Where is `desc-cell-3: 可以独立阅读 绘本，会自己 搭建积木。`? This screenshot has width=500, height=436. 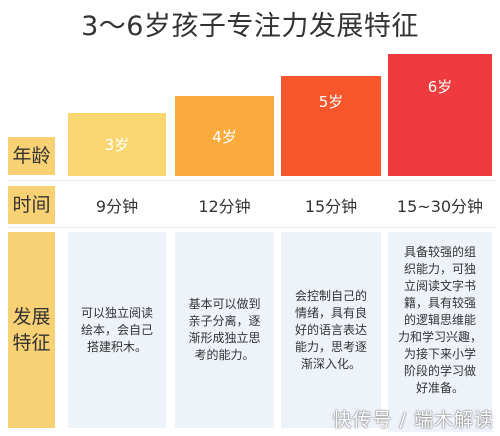 desc-cell-3: 可以独立阅读 绘本，会自己 搭建积木。 is located at coordinates (117, 330).